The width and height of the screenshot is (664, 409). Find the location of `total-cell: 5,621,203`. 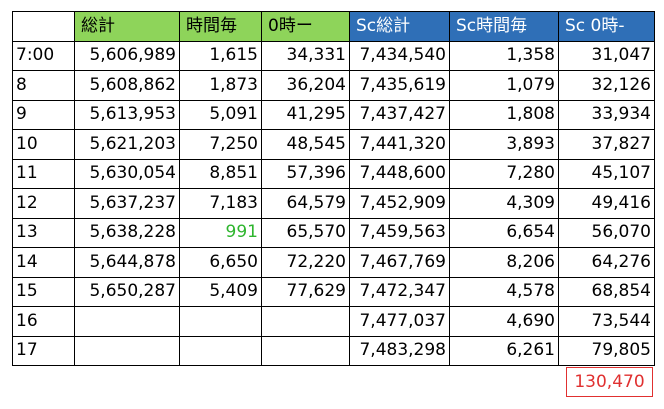

total-cell: 5,621,203 is located at coordinates (127, 144).